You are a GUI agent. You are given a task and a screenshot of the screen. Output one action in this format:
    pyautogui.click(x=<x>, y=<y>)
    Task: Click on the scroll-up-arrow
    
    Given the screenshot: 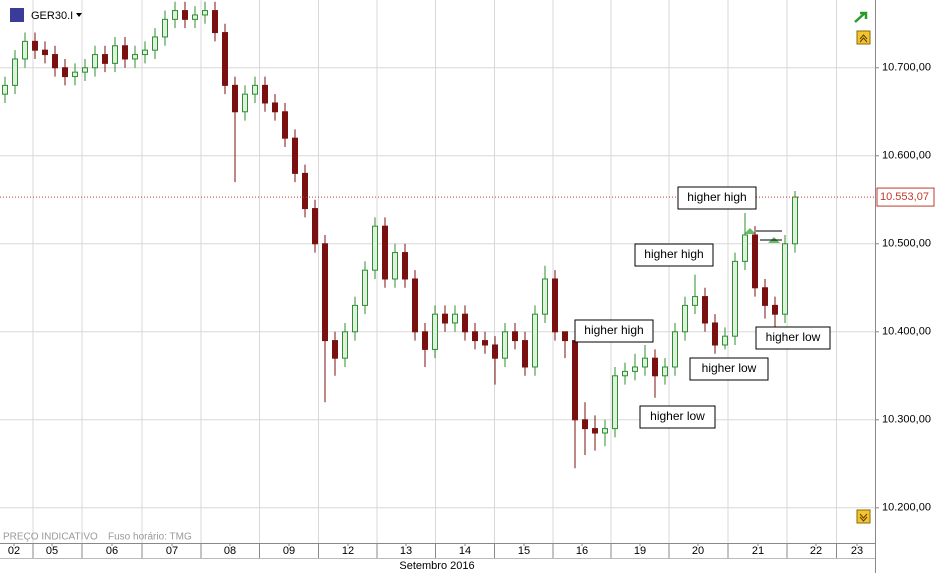 What is the action you would take?
    pyautogui.click(x=863, y=38)
    